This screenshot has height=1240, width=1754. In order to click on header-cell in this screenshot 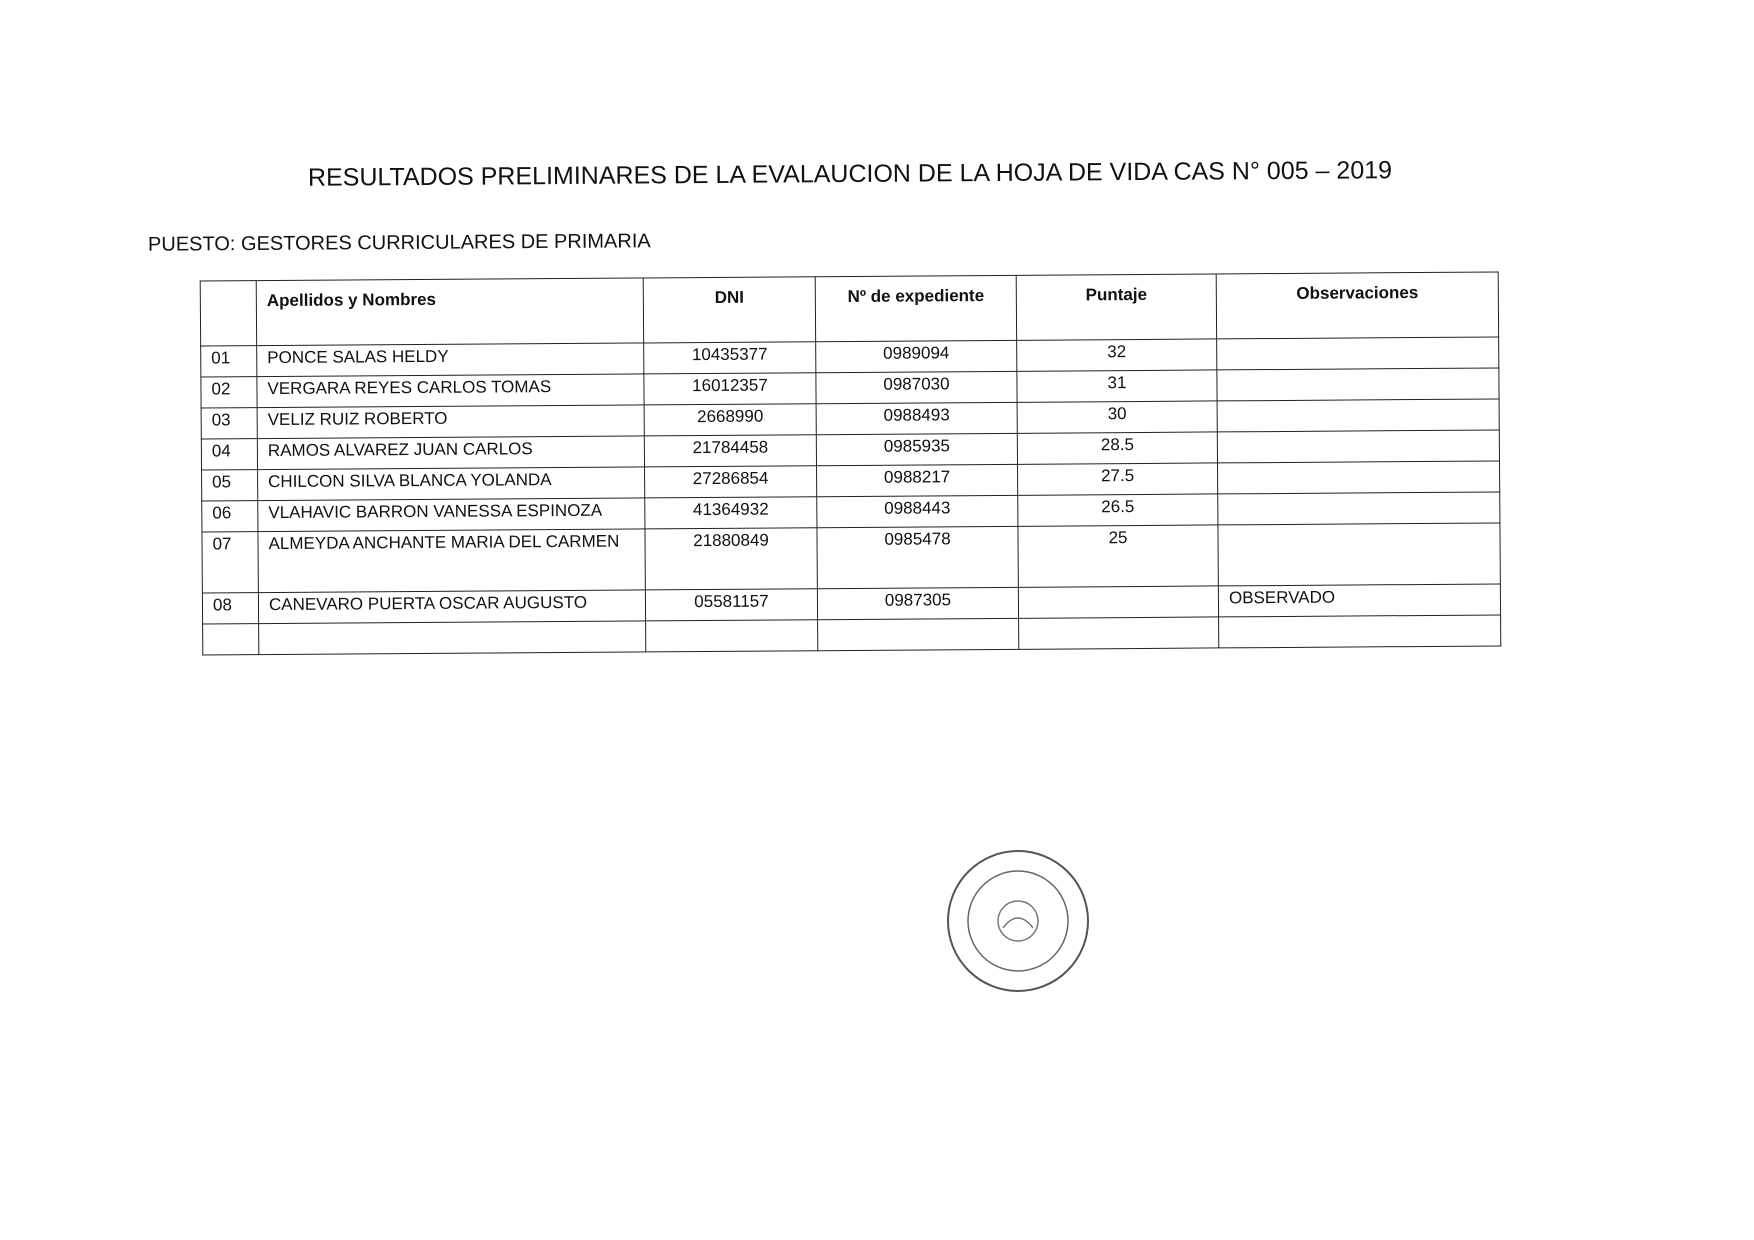, I will do `click(228, 313)`.